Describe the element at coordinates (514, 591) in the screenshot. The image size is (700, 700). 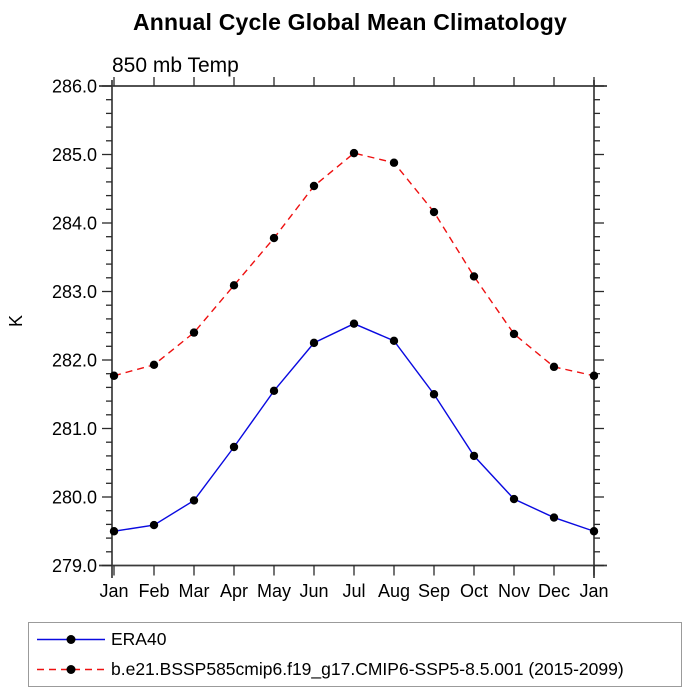
I see `x-axis-tick-label: Nov` at that location.